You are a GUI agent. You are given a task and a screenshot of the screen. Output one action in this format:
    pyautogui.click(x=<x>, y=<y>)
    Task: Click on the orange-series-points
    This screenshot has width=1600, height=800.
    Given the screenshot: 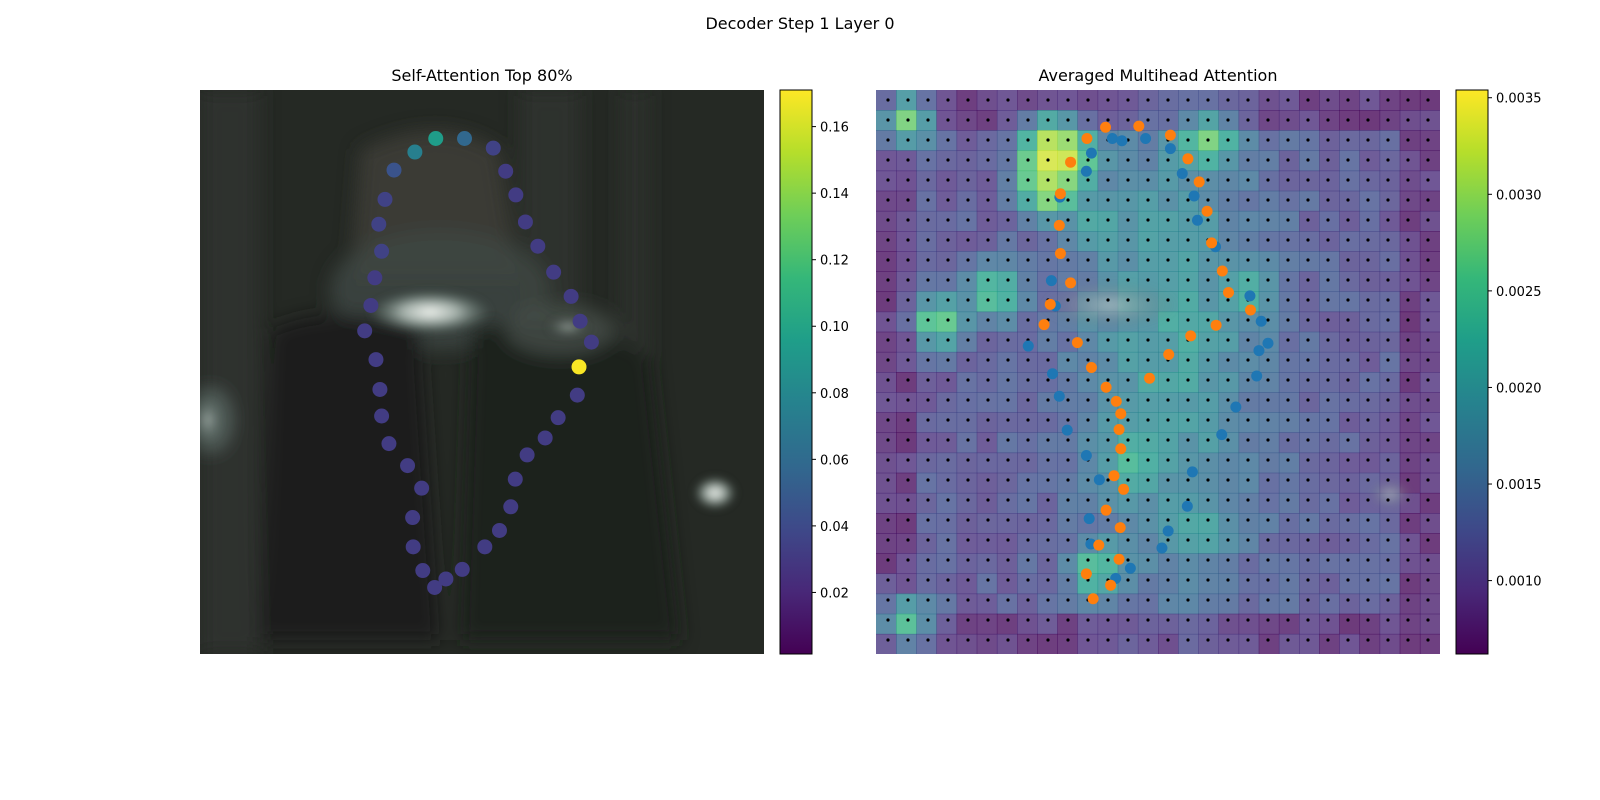 What is the action you would take?
    pyautogui.click(x=1147, y=362)
    